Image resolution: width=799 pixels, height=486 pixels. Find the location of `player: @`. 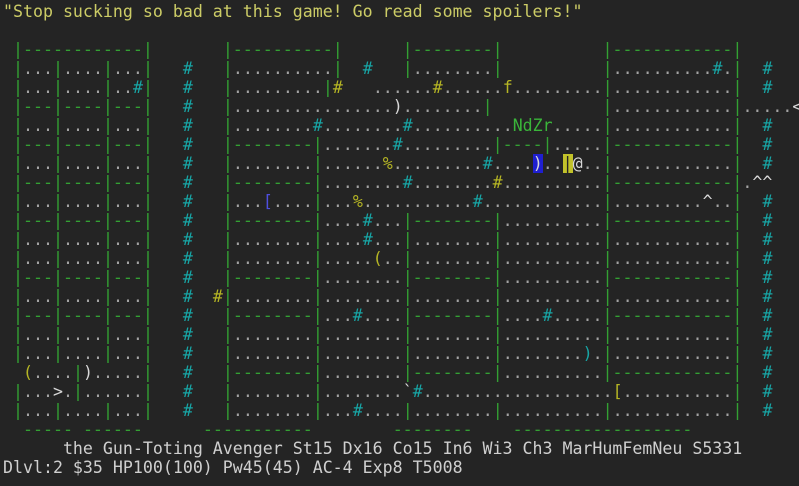

player: @ is located at coordinates (577, 163).